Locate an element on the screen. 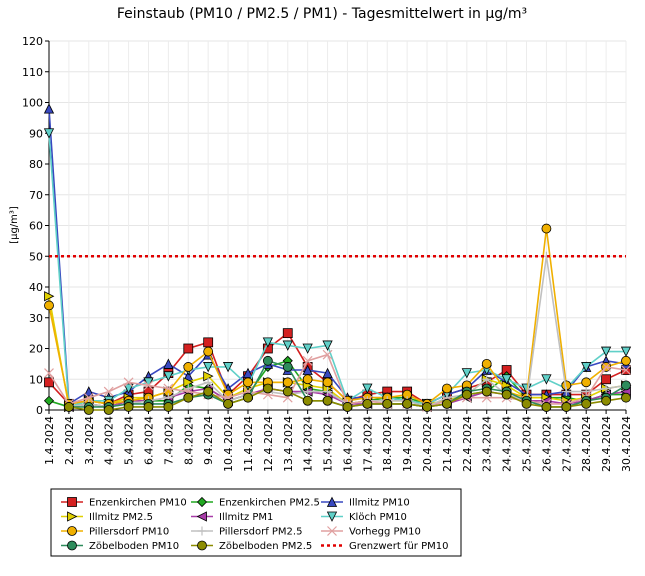 This screenshot has width=645, height=576. x-tick-label: 24.4.2024 is located at coordinates (507, 444).